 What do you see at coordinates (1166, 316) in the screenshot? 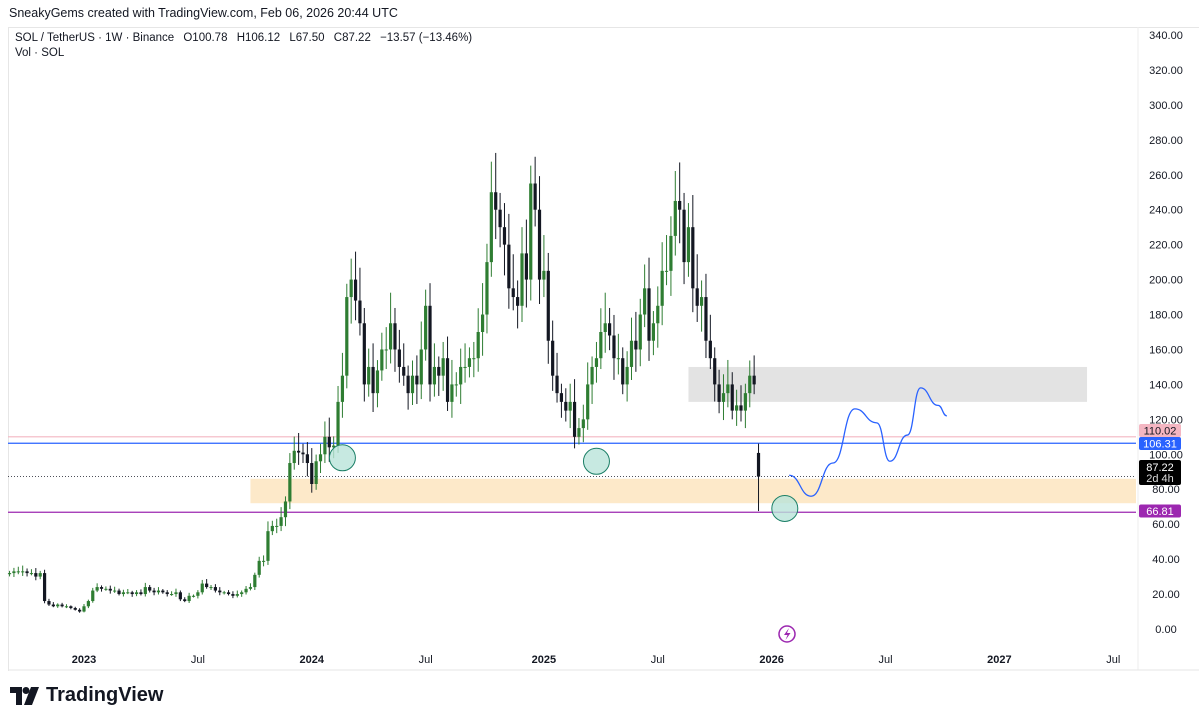
I see `y-tick-label: 180.00` at bounding box center [1166, 316].